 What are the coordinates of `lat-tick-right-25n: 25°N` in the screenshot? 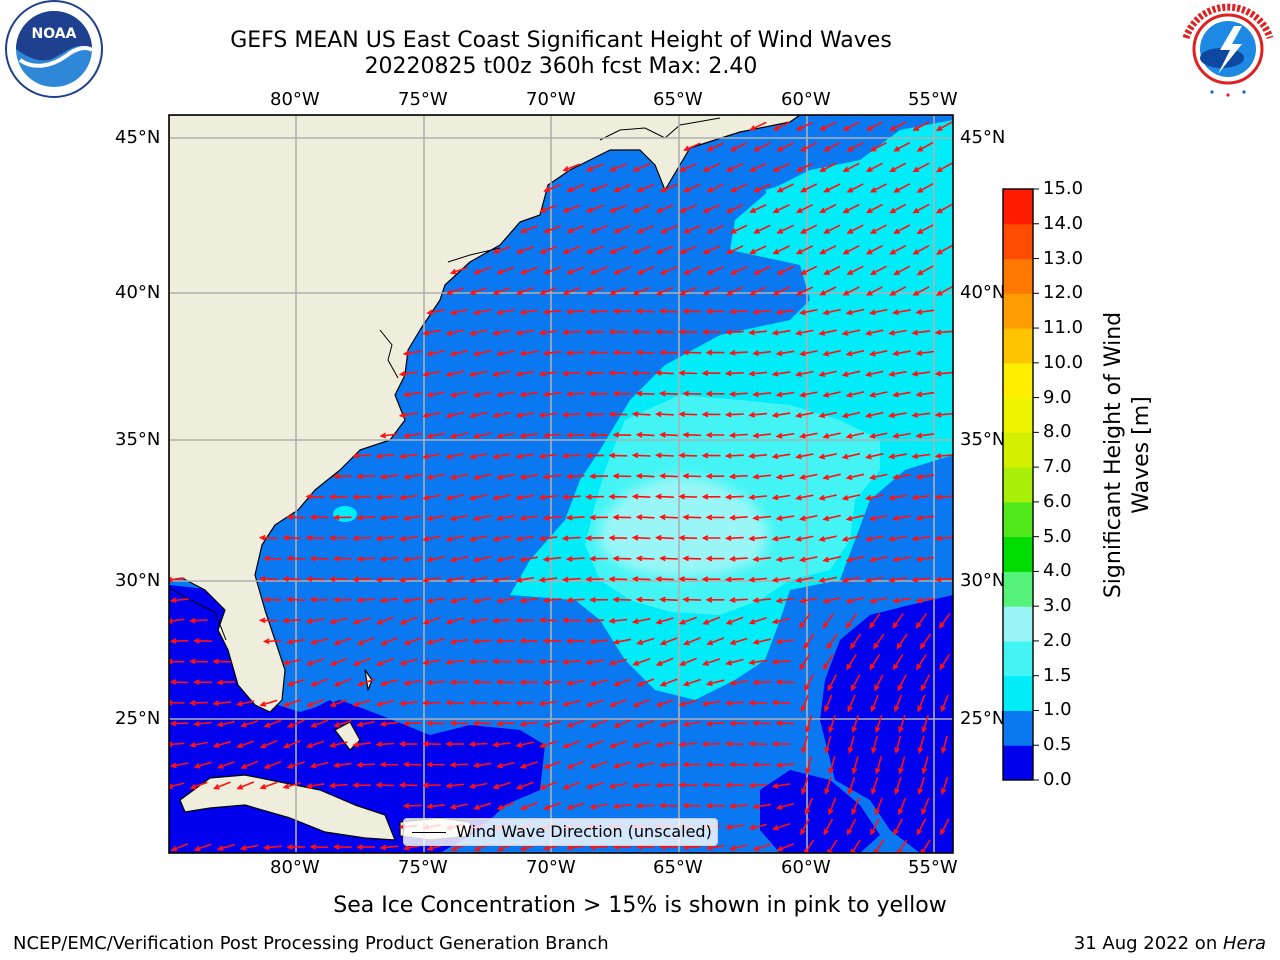 It's located at (983, 718).